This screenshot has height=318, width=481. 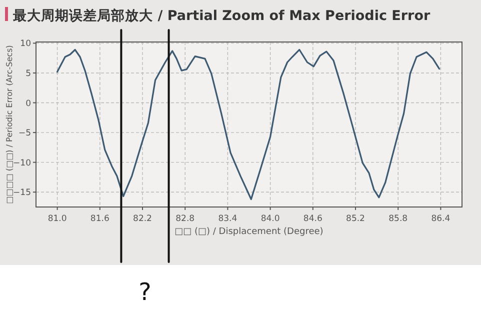 I want to click on x-tick-label: 82.8, so click(x=185, y=219).